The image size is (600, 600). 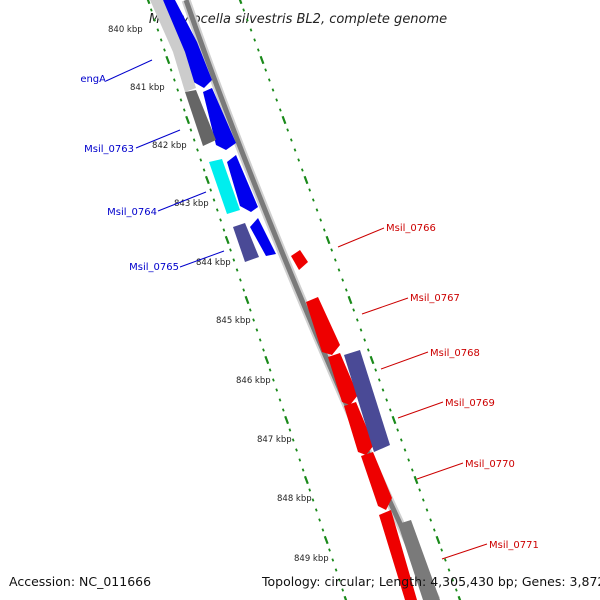 What do you see at coordinates (435, 298) in the screenshot?
I see `gene-label-msil0767: Msil_0767` at bounding box center [435, 298].